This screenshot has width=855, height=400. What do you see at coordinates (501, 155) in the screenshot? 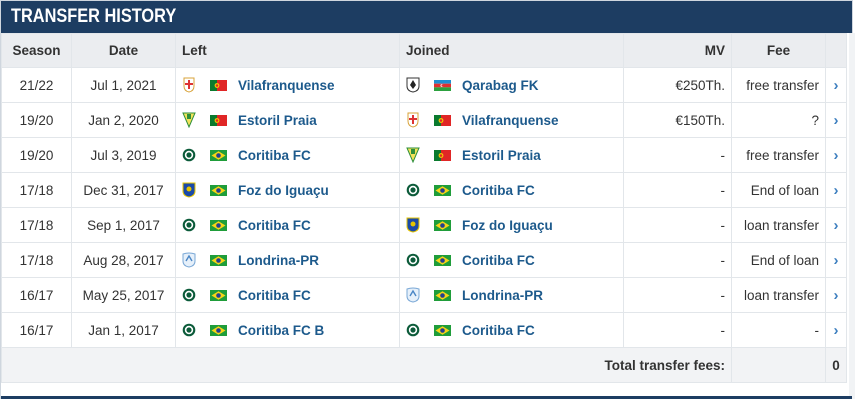
I see `joined-club-link: Estoril Praia` at bounding box center [501, 155].